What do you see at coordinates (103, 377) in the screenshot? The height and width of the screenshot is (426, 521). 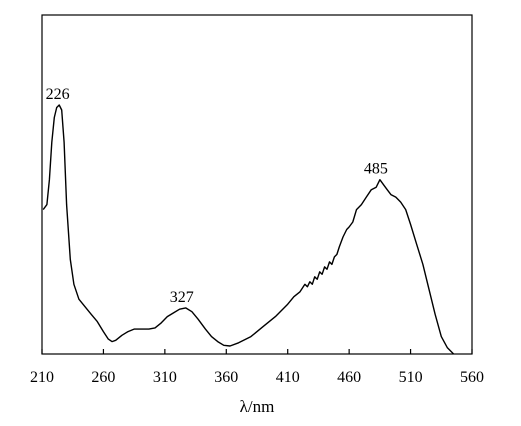 I see `x-tick-label: 260` at bounding box center [103, 377].